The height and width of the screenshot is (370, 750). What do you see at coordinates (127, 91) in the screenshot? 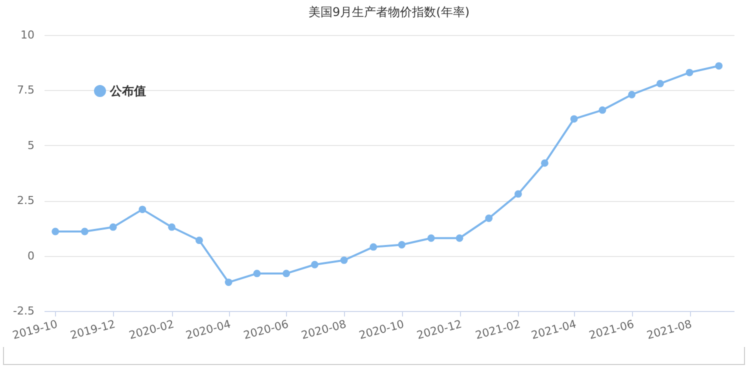
I see `legend-label: 公布值` at bounding box center [127, 91].